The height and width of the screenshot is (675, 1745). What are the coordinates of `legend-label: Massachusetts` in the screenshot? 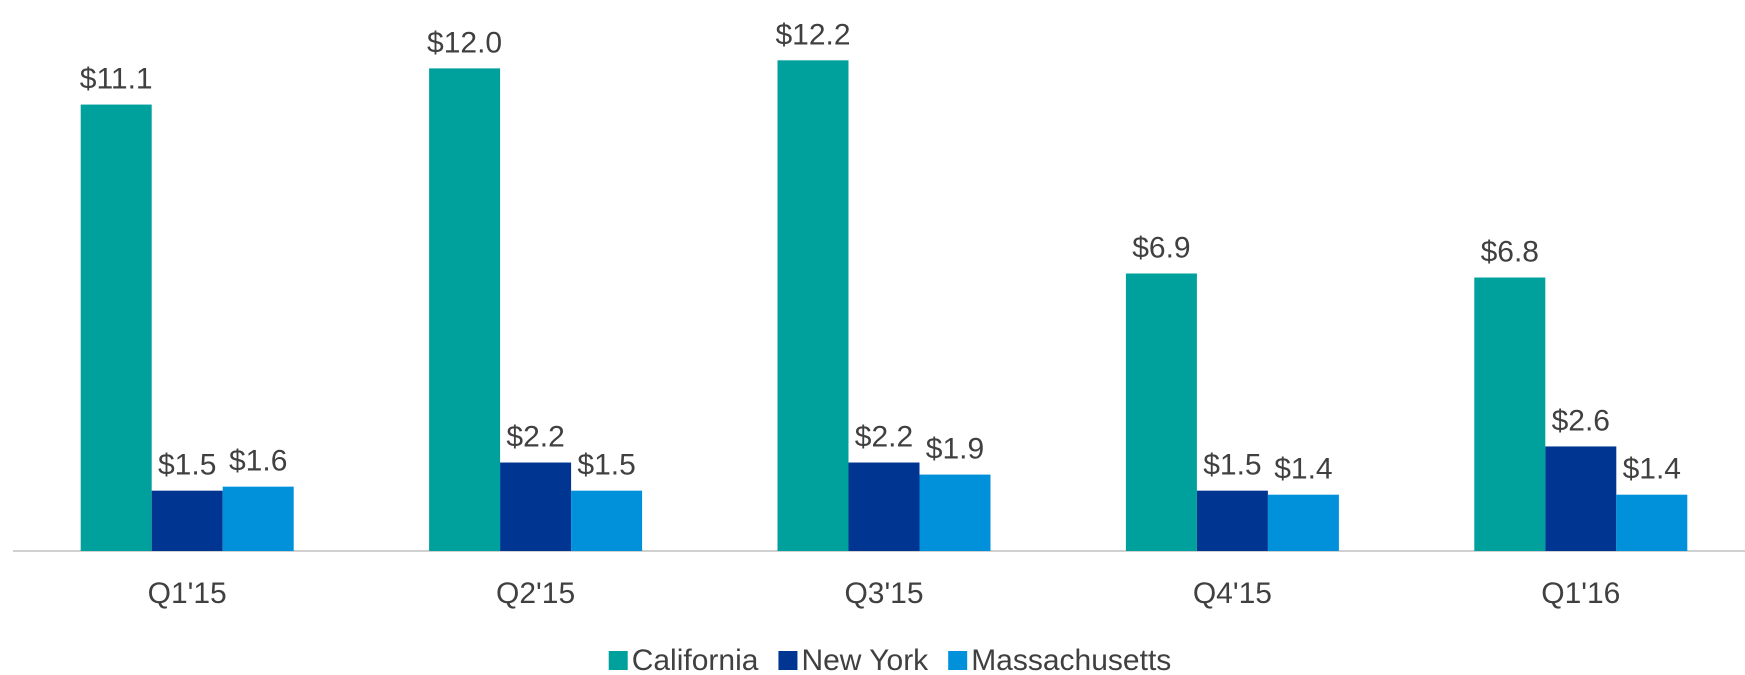 It's located at (1071, 659).